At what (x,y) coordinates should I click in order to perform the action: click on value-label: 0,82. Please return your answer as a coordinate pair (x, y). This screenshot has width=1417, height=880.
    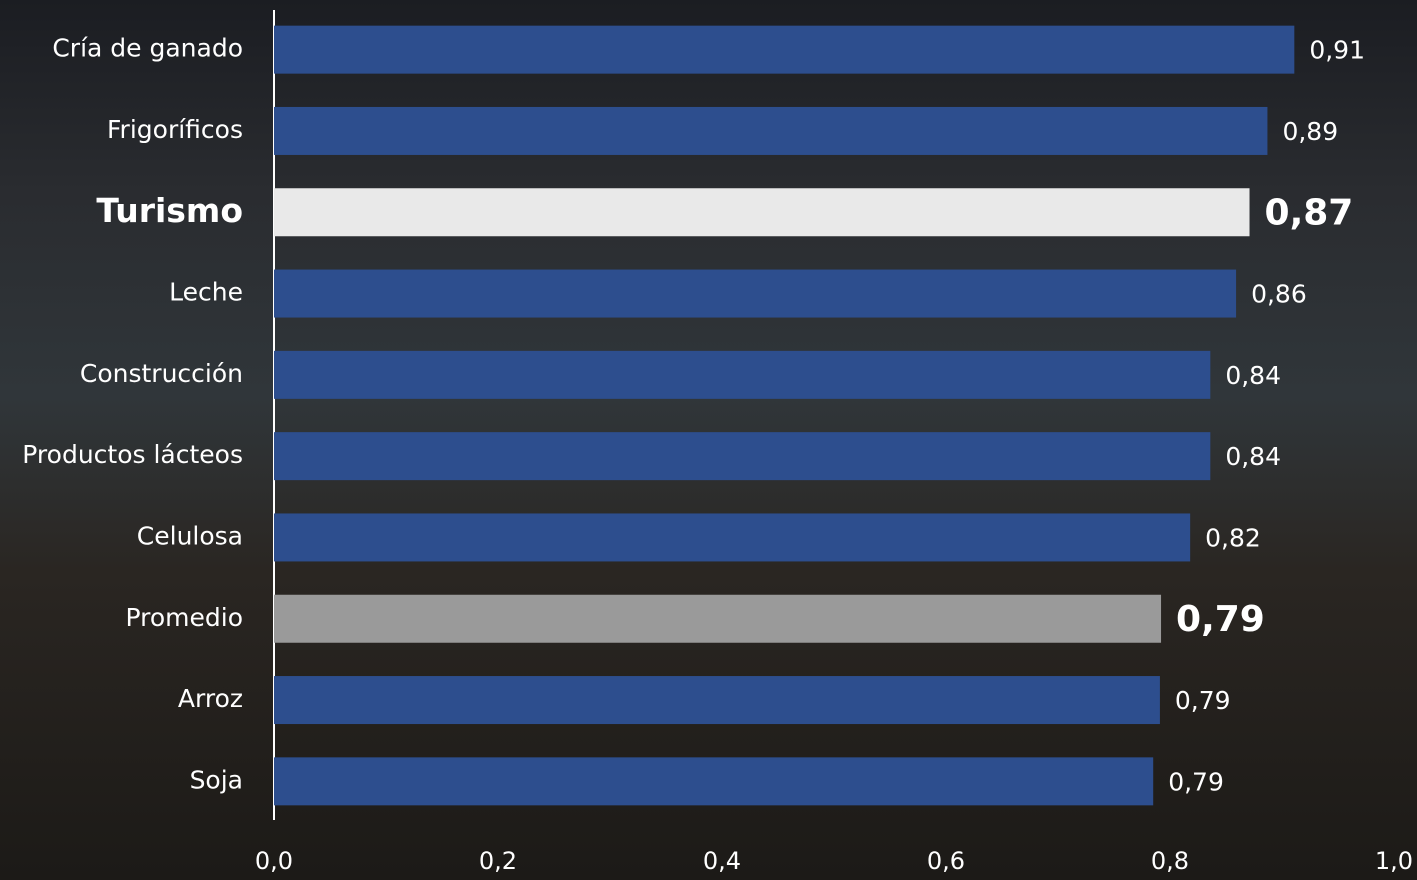
    Looking at the image, I should click on (1233, 537).